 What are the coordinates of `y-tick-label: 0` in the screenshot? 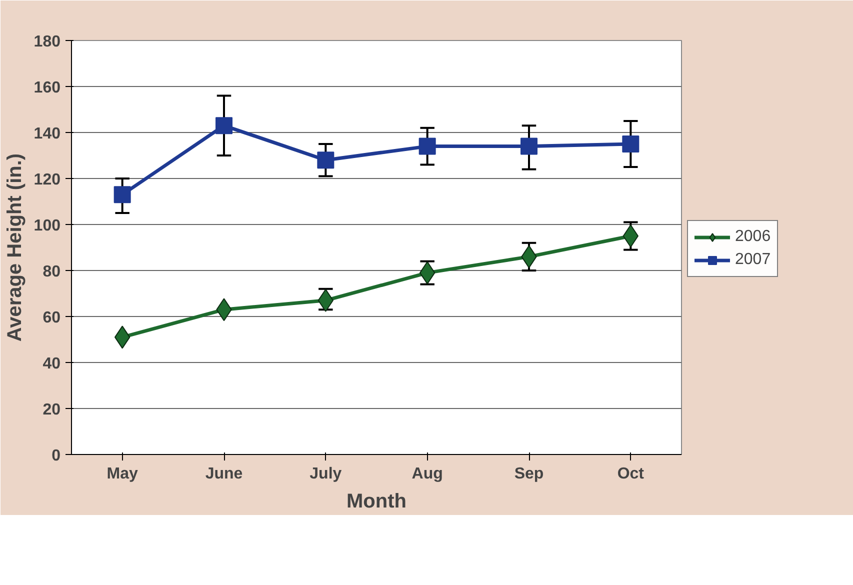 It's located at (56, 456).